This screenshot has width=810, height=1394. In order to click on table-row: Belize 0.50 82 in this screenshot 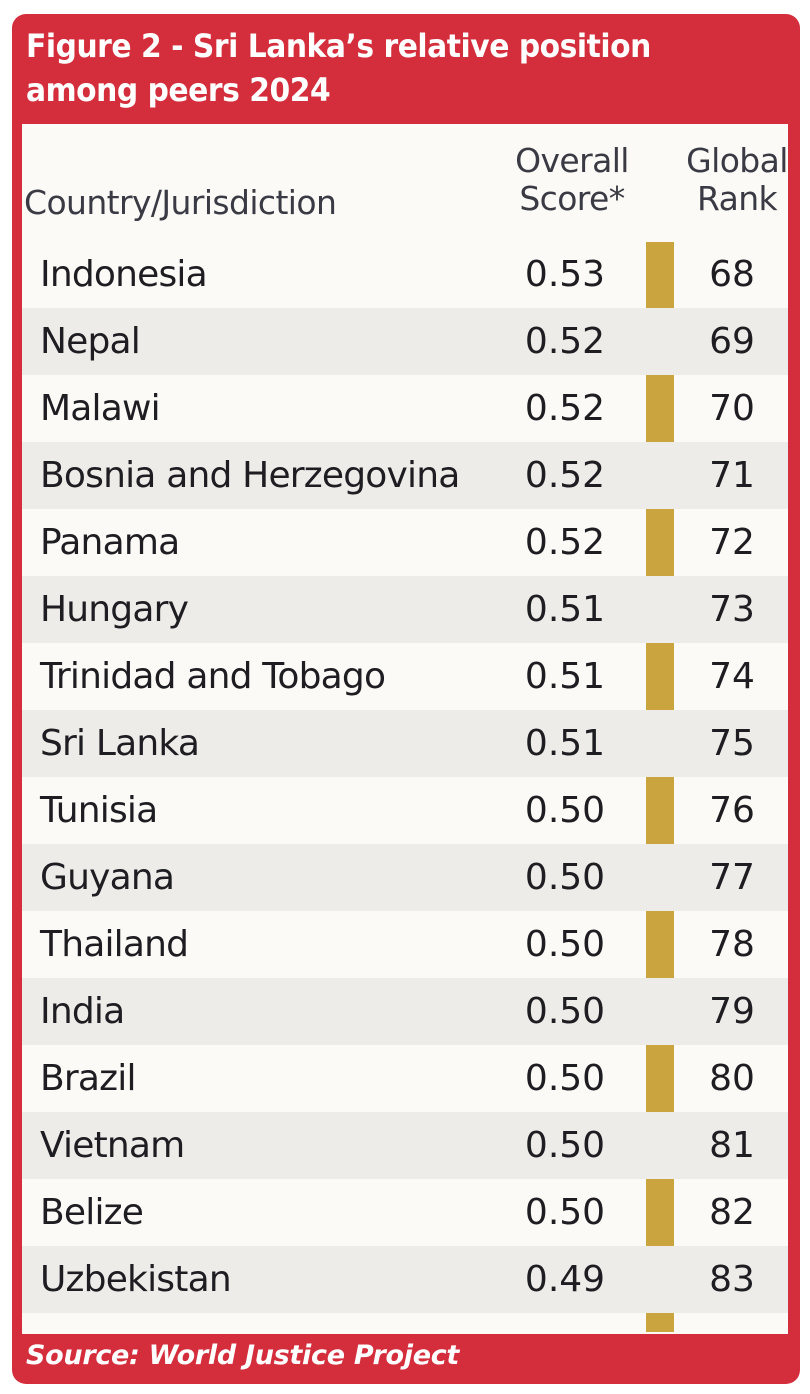, I will do `click(405, 1212)`.